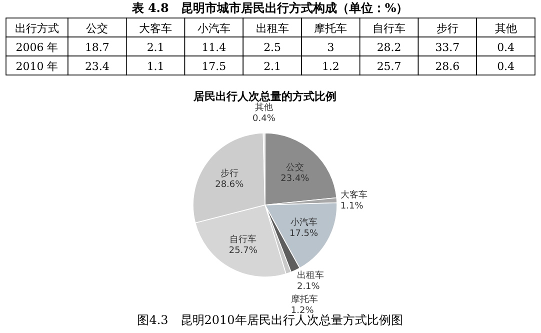 The image size is (541, 333). I want to click on data-label: 0.4%, so click(264, 119).